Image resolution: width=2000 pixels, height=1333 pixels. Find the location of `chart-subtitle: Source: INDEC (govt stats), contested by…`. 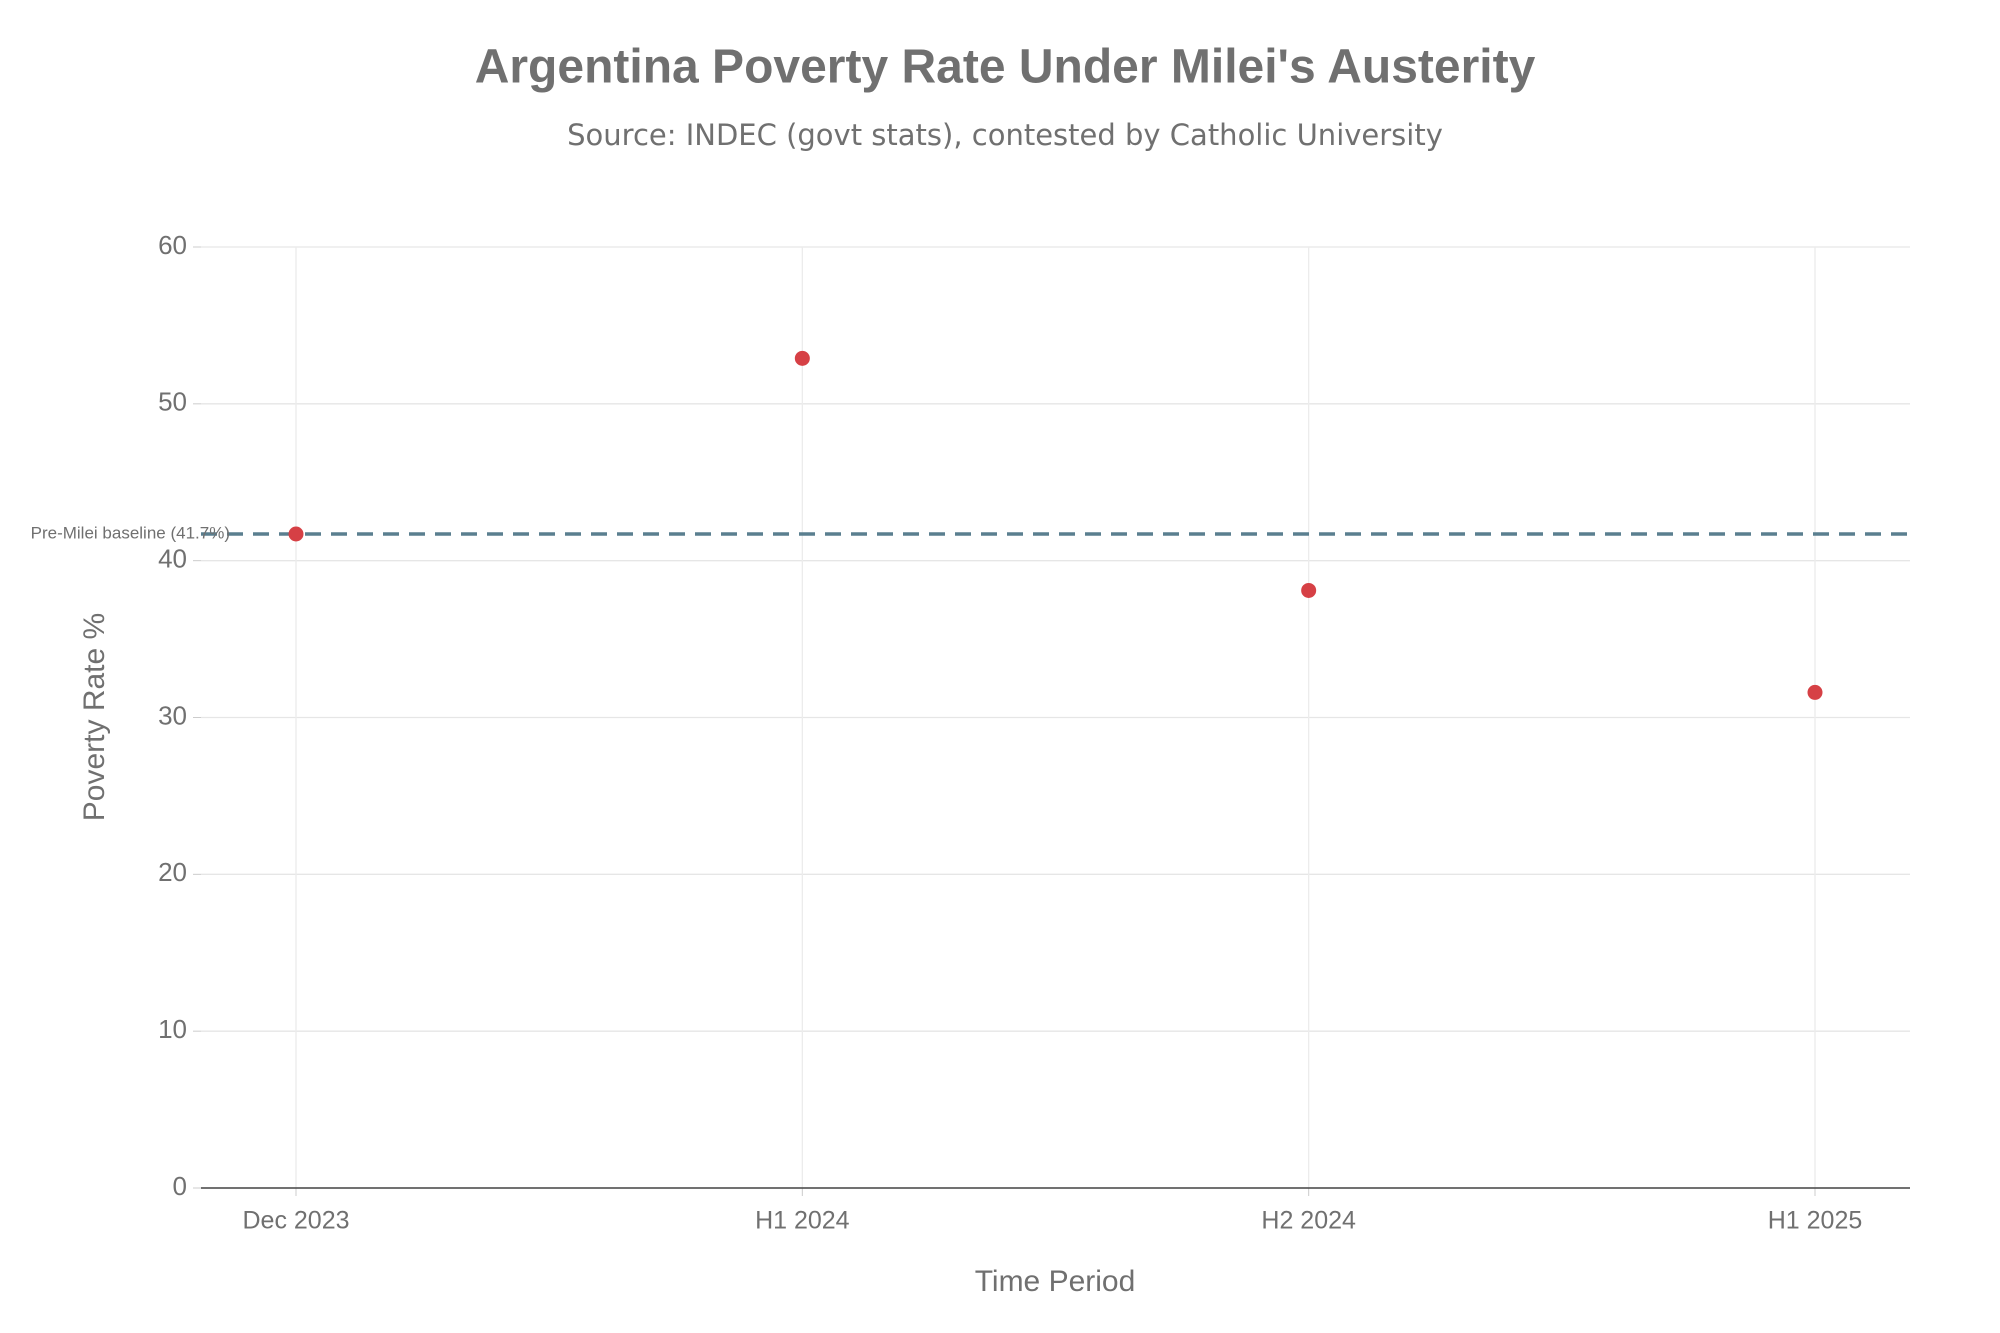

chart-subtitle: Source: INDEC (govt stats), contested by… is located at coordinates (1005, 135).